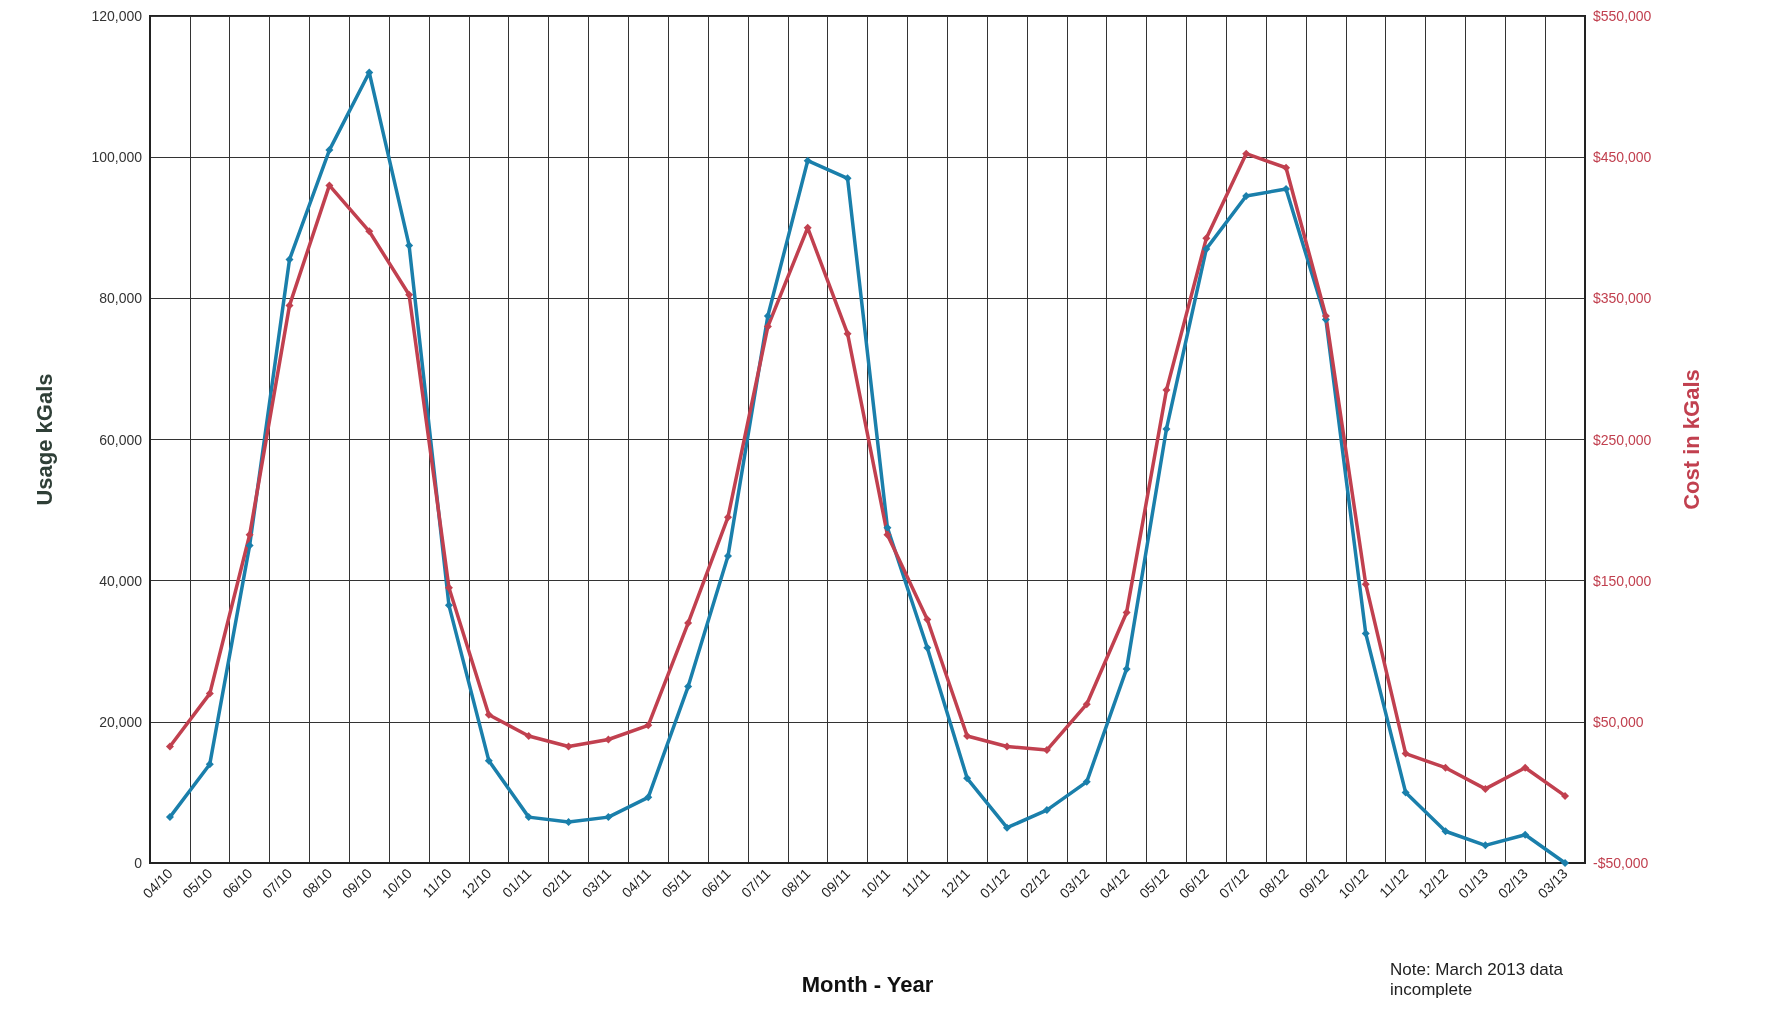 This screenshot has width=1775, height=1013. What do you see at coordinates (121, 298) in the screenshot?
I see `y-tick-label: 80,000` at bounding box center [121, 298].